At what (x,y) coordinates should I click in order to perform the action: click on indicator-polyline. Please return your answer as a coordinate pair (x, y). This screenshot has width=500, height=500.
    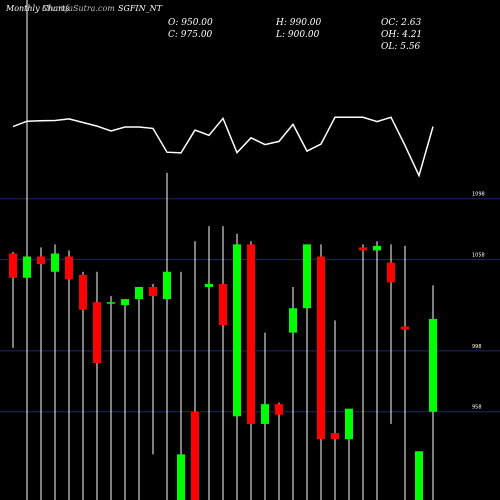
    Looking at the image, I should click on (223, 147).